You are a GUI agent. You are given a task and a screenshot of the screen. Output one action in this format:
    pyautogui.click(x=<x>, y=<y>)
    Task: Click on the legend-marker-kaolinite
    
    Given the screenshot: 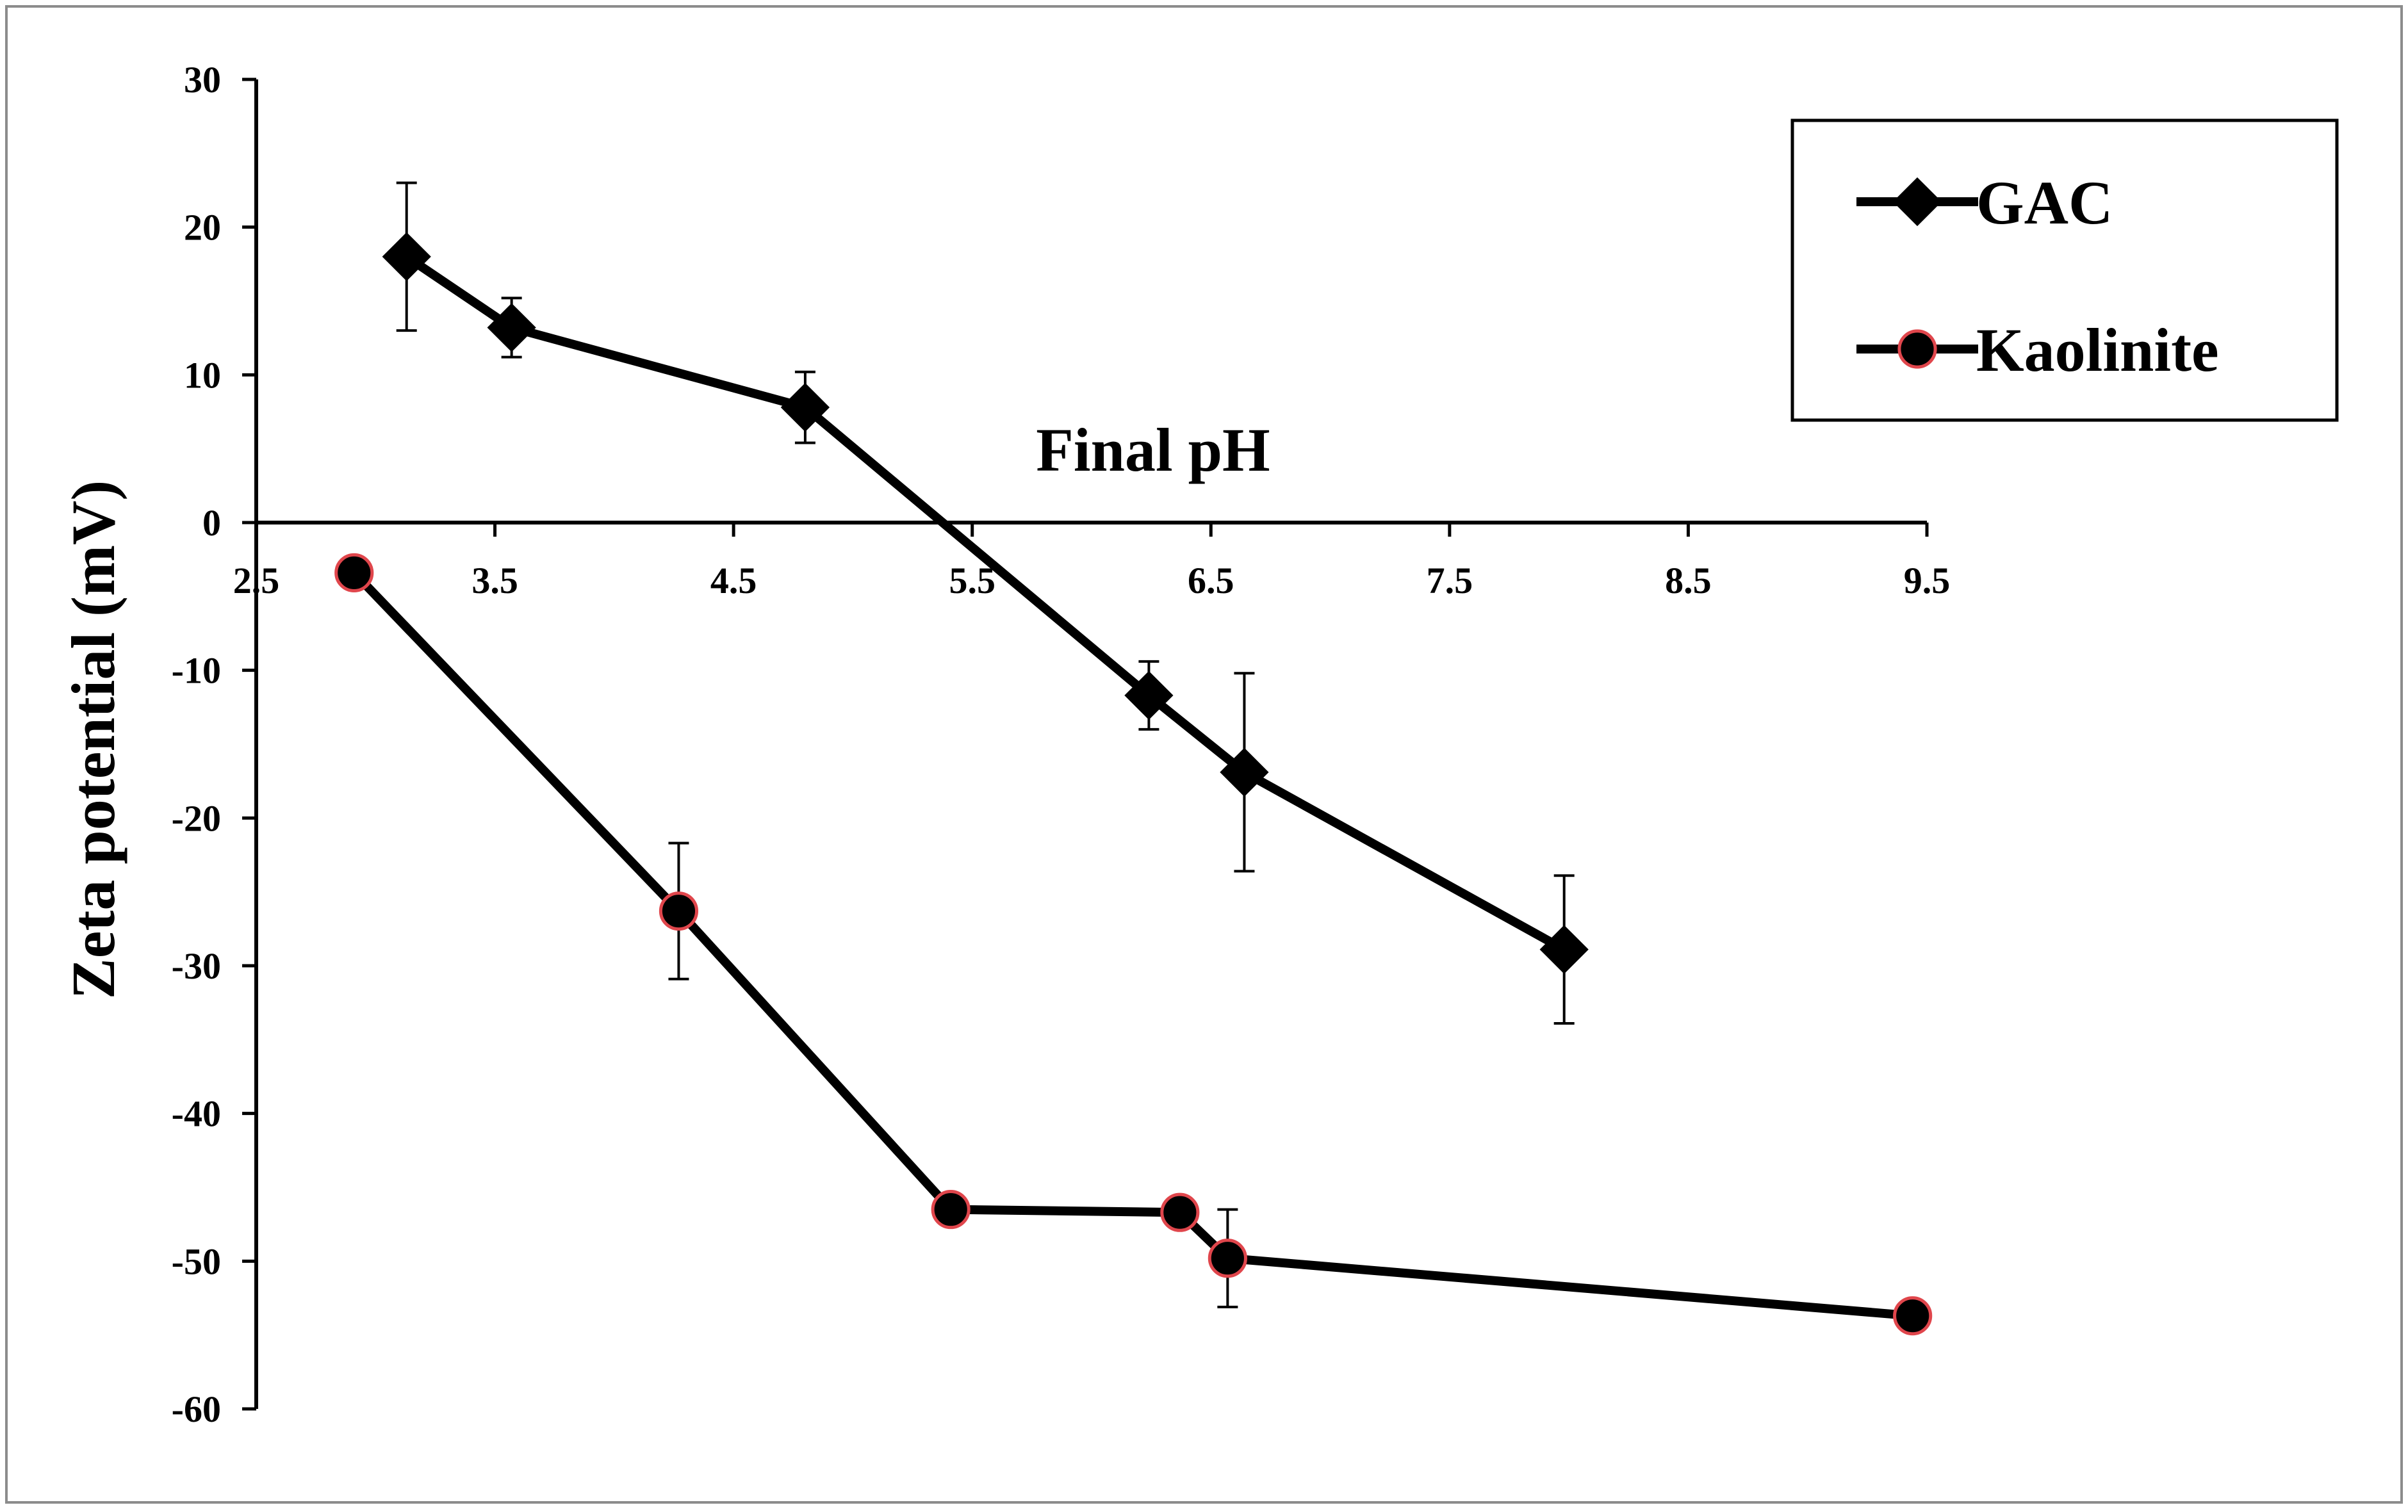 What is the action you would take?
    pyautogui.click(x=1917, y=349)
    